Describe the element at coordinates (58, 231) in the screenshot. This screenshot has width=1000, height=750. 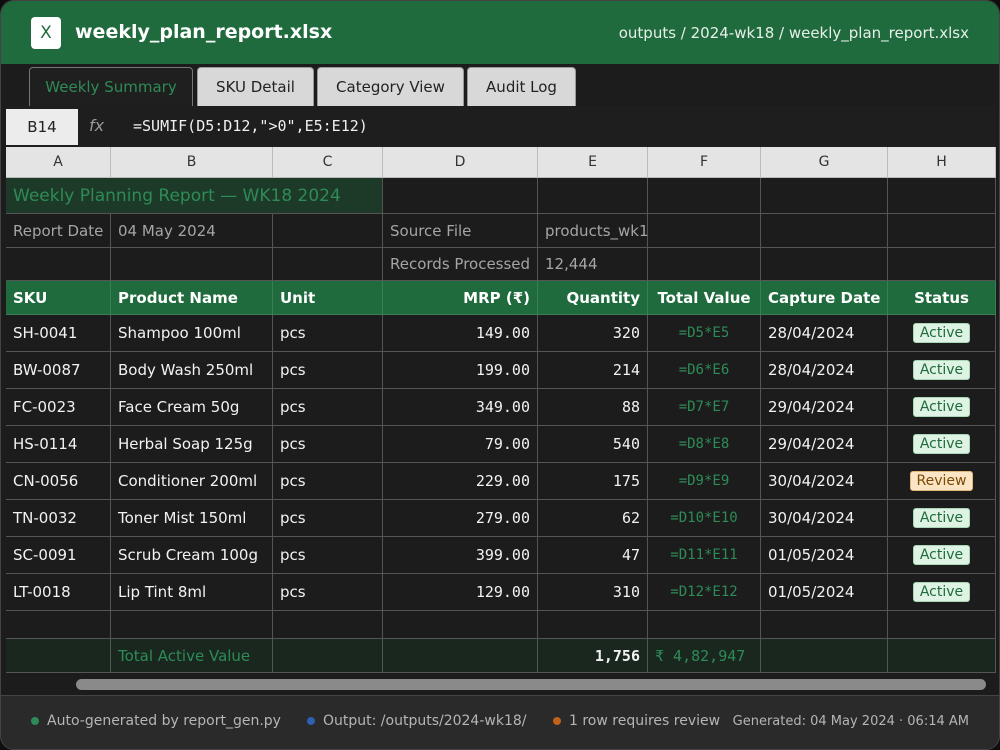
I see `info-cell: Report Date` at that location.